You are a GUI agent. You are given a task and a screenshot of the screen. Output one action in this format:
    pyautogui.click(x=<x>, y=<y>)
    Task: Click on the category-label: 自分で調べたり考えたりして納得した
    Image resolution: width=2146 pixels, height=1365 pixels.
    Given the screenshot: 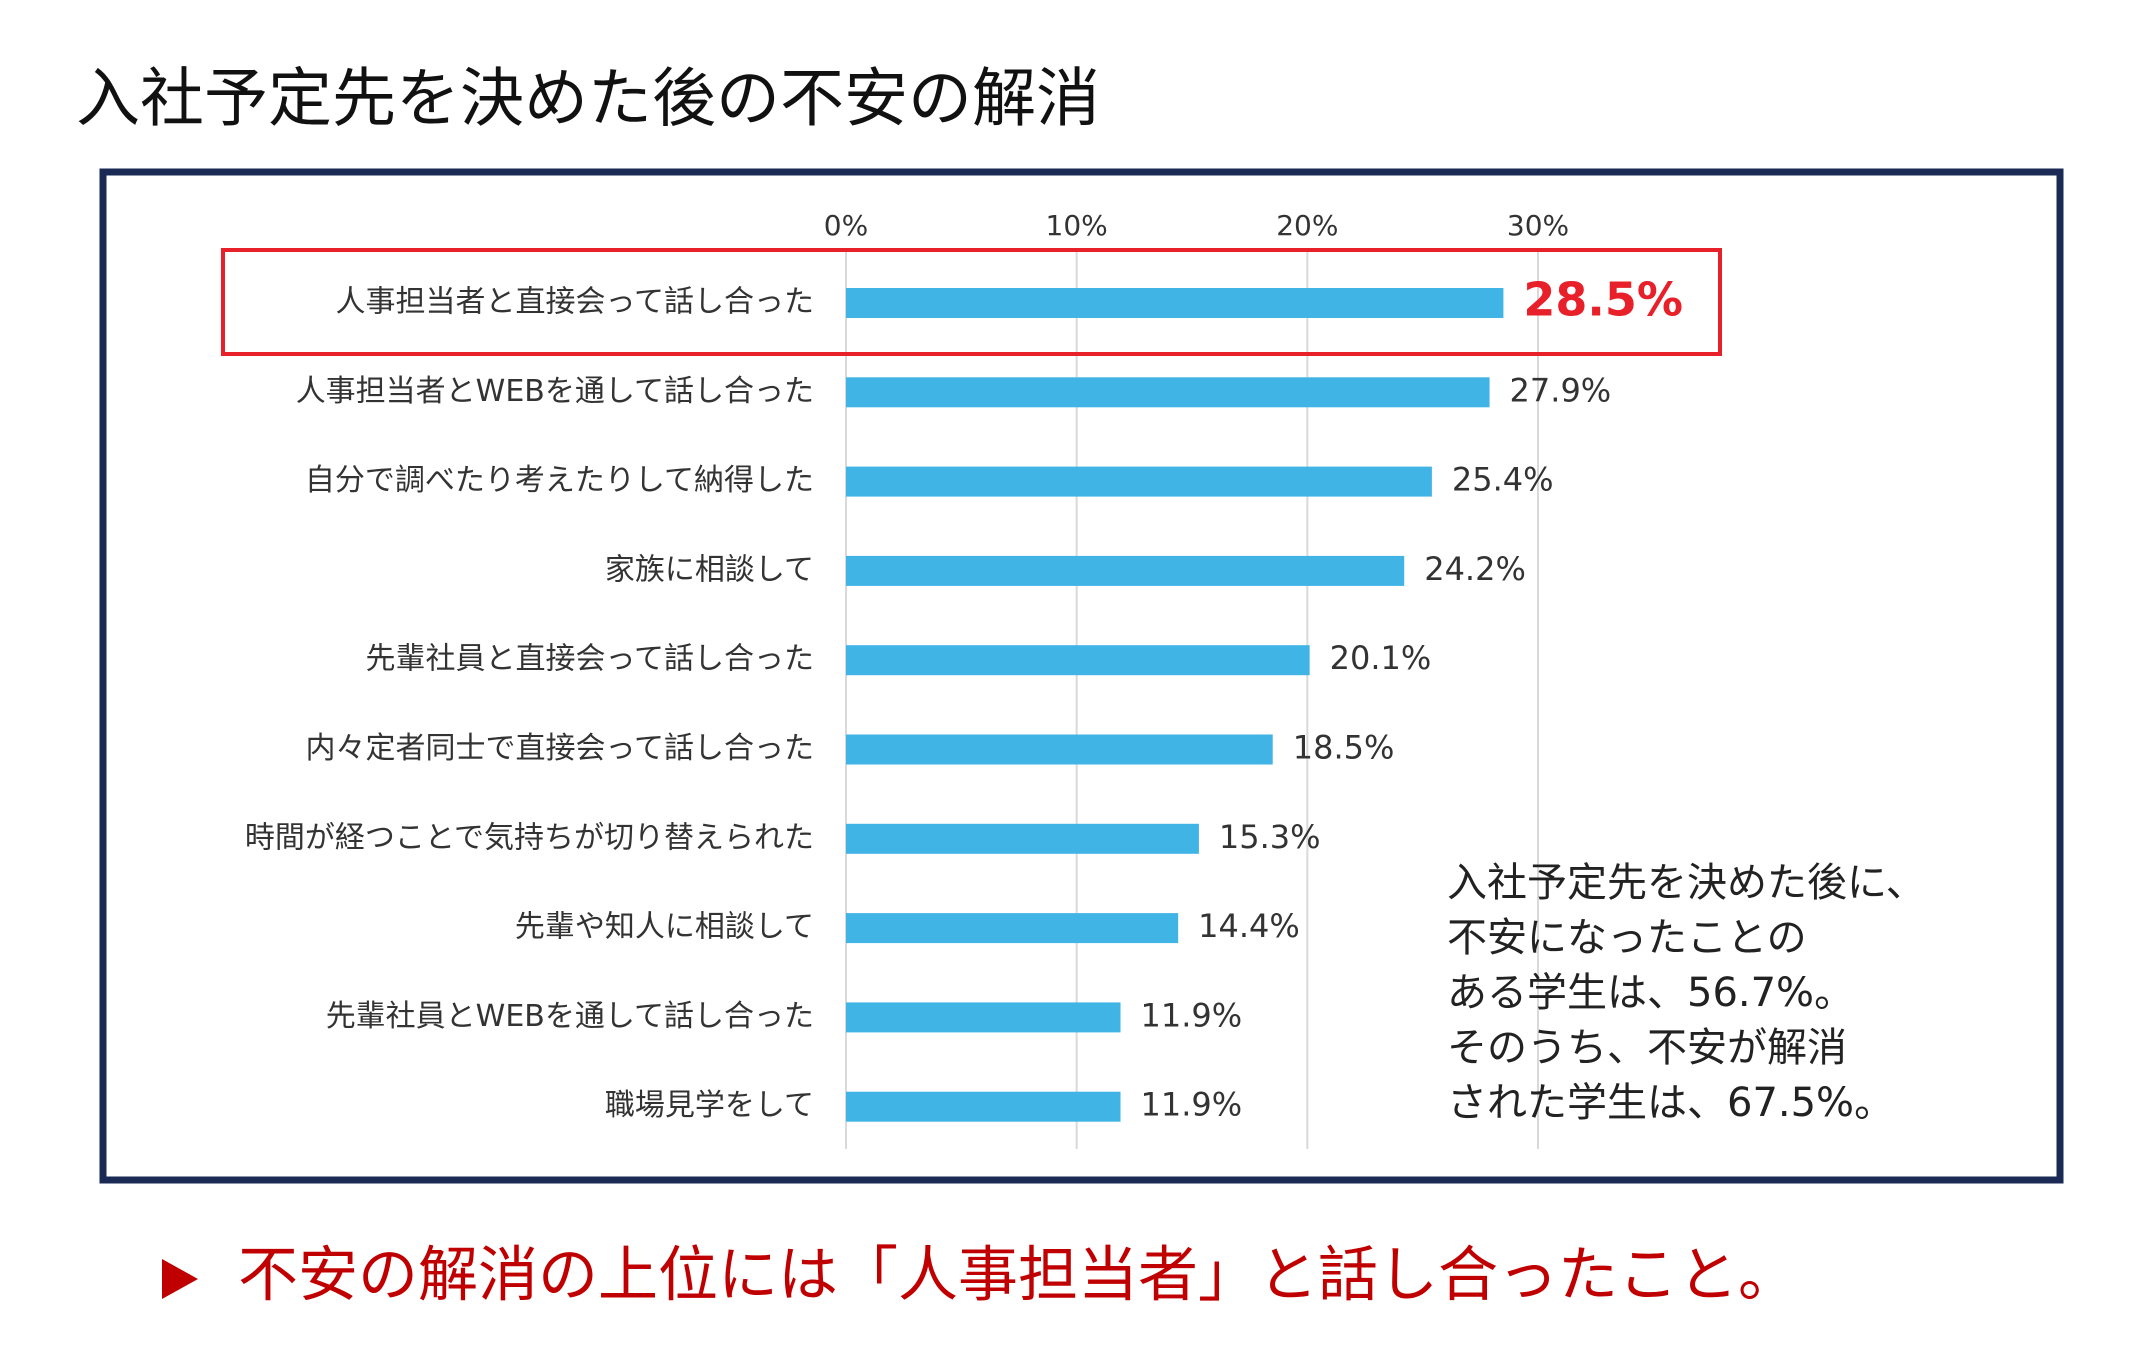 What is the action you would take?
    pyautogui.click(x=559, y=480)
    